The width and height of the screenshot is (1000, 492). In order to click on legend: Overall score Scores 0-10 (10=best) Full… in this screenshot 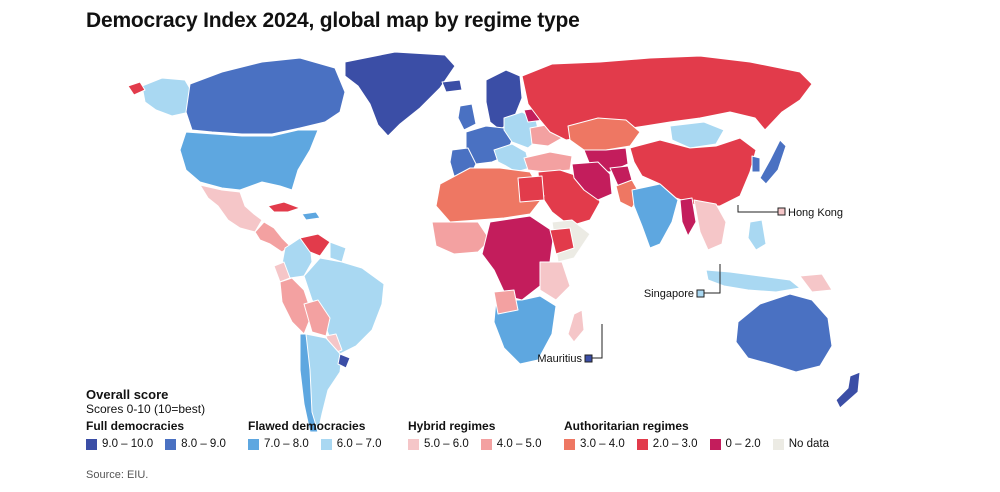, I will do `click(486, 422)`.